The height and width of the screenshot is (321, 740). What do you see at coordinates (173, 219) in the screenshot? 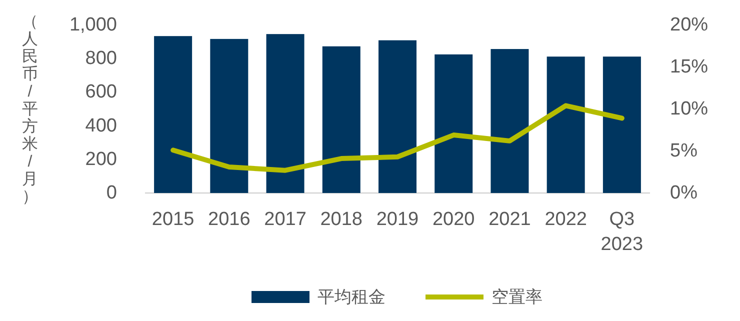
I see `x-tick-label: 2015` at bounding box center [173, 219].